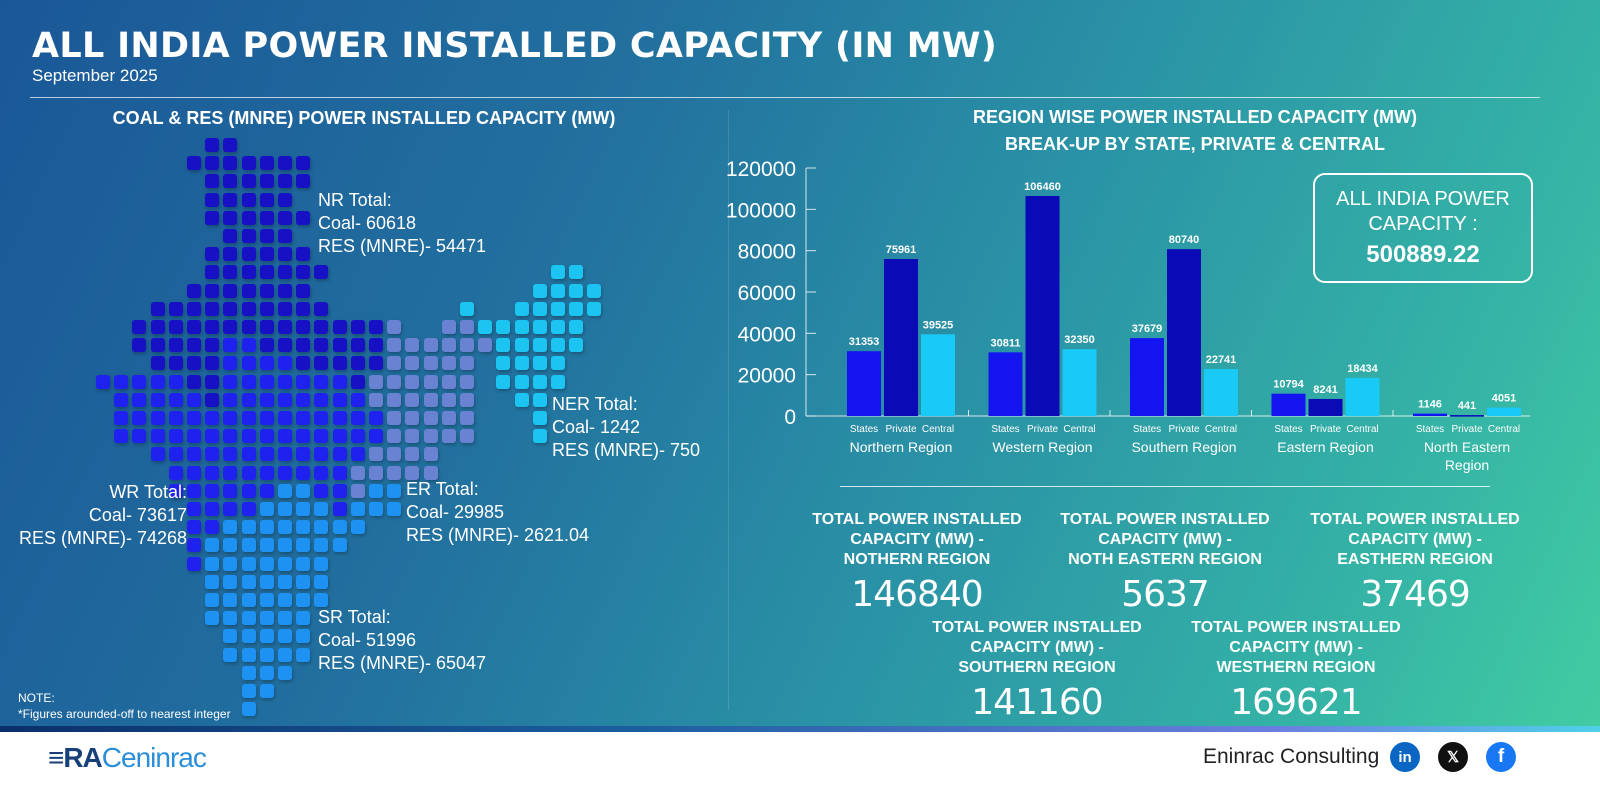 Image resolution: width=1600 pixels, height=800 pixels. What do you see at coordinates (596, 427) in the screenshot?
I see `ner-coal: Coal- 1242` at bounding box center [596, 427].